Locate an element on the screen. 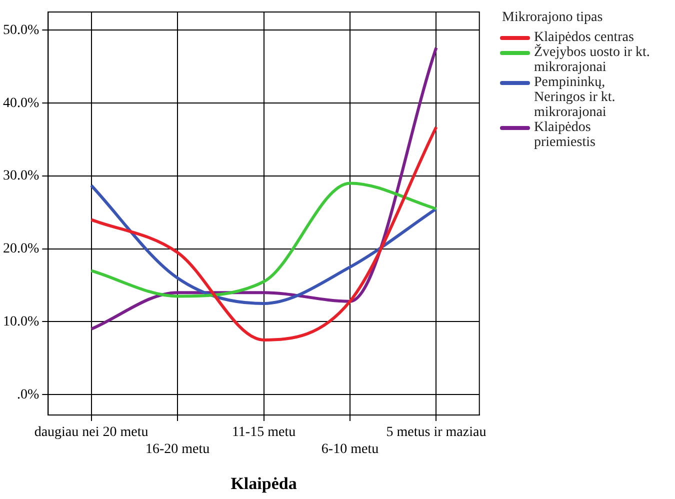 This screenshot has width=675, height=499. x-axis-title: Klaipėda is located at coordinates (264, 484).